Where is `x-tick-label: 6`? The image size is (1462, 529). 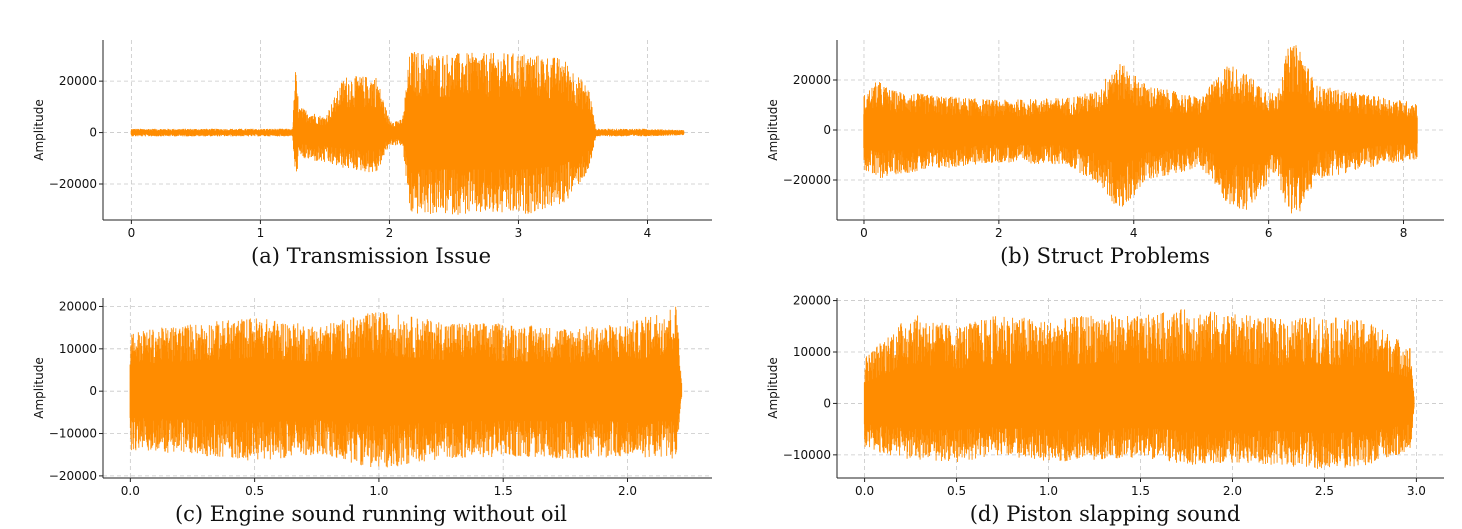 x-tick-label: 6 is located at coordinates (1269, 233).